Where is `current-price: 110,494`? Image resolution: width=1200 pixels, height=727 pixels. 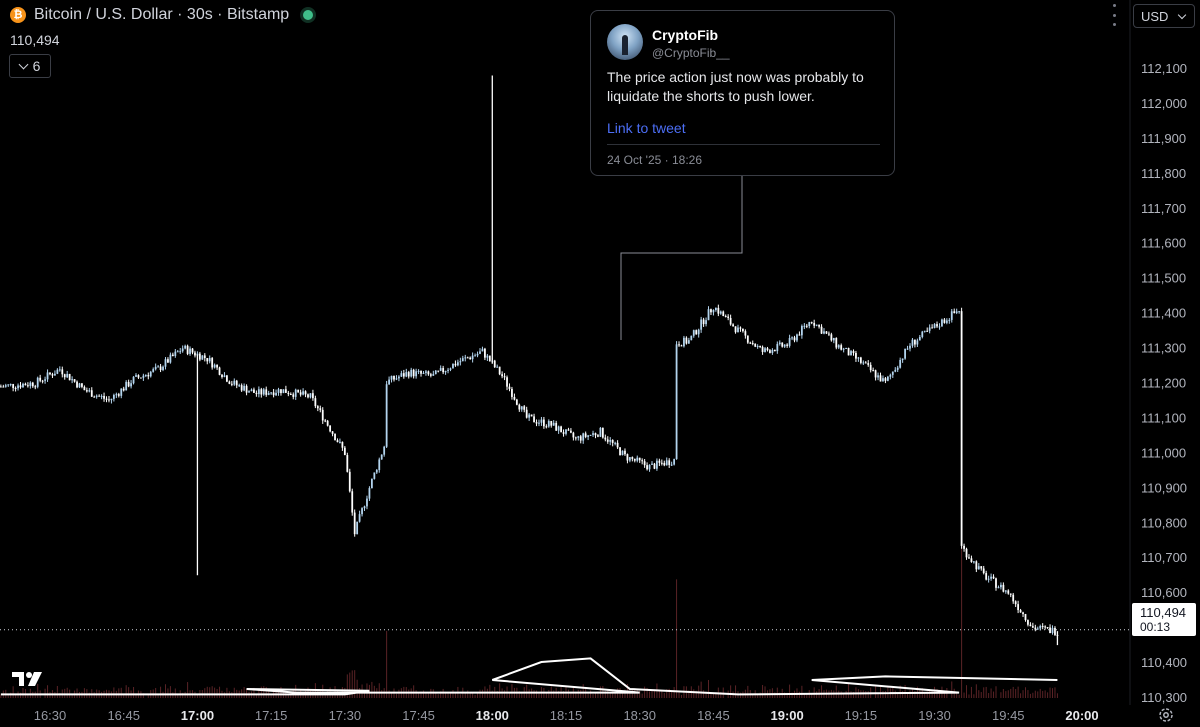 current-price: 110,494 is located at coordinates (1163, 612).